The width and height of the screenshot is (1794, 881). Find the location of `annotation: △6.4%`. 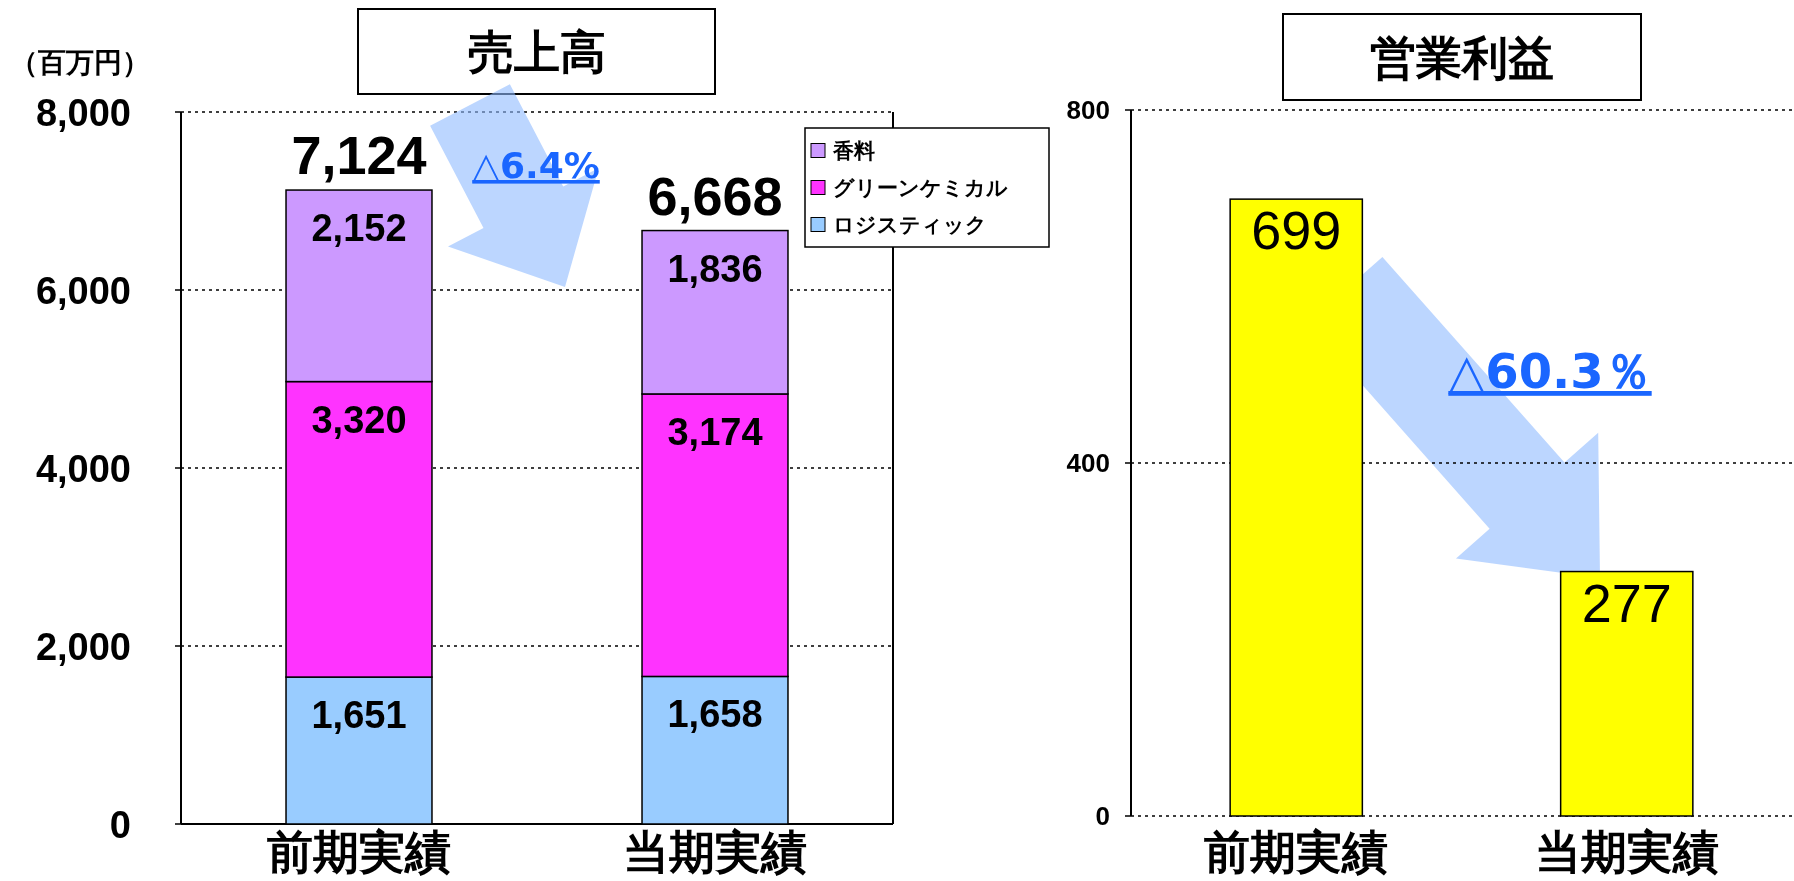

annotation: △6.4% is located at coordinates (536, 165).